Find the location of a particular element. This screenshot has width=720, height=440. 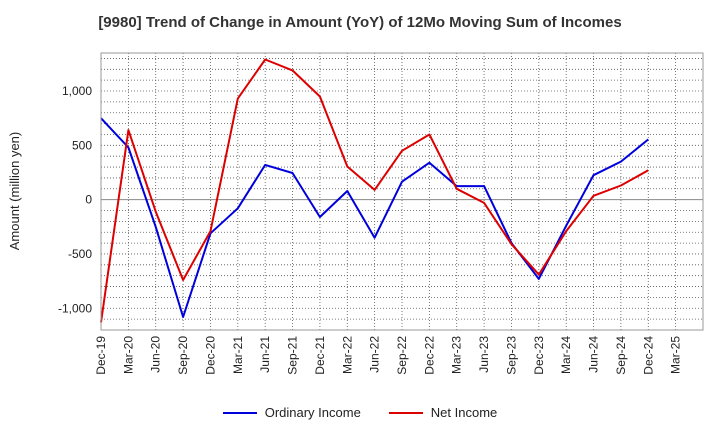

x-tick-label: Mar-23 is located at coordinates (457, 355).